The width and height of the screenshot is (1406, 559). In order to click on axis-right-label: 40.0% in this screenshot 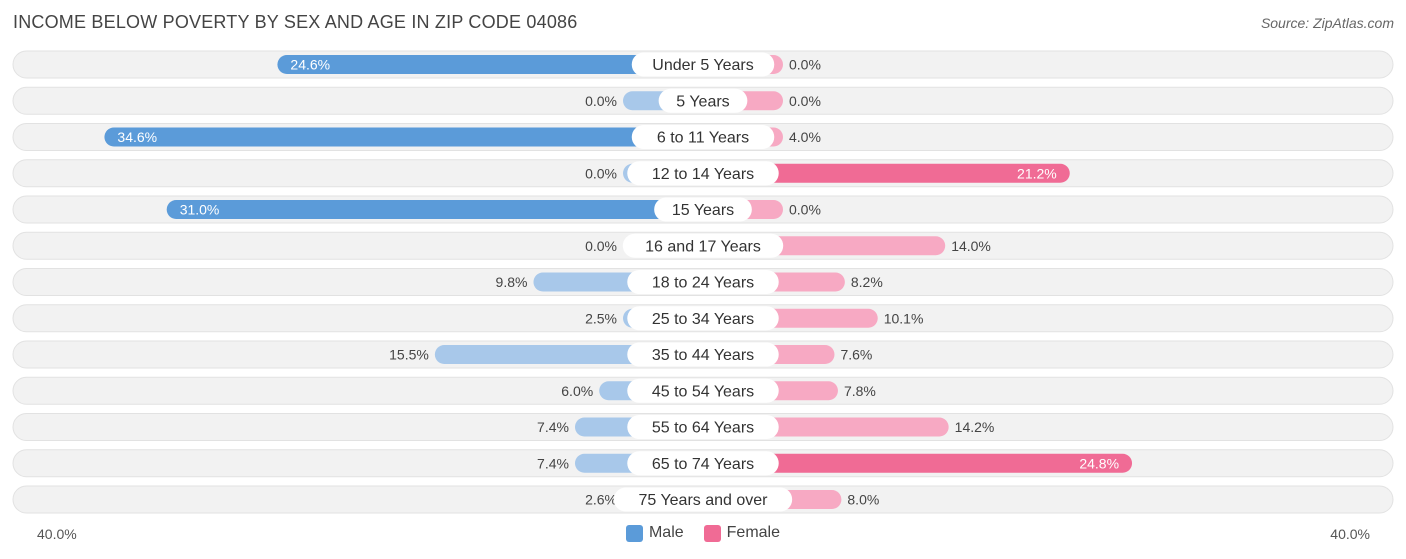, I will do `click(1350, 534)`.